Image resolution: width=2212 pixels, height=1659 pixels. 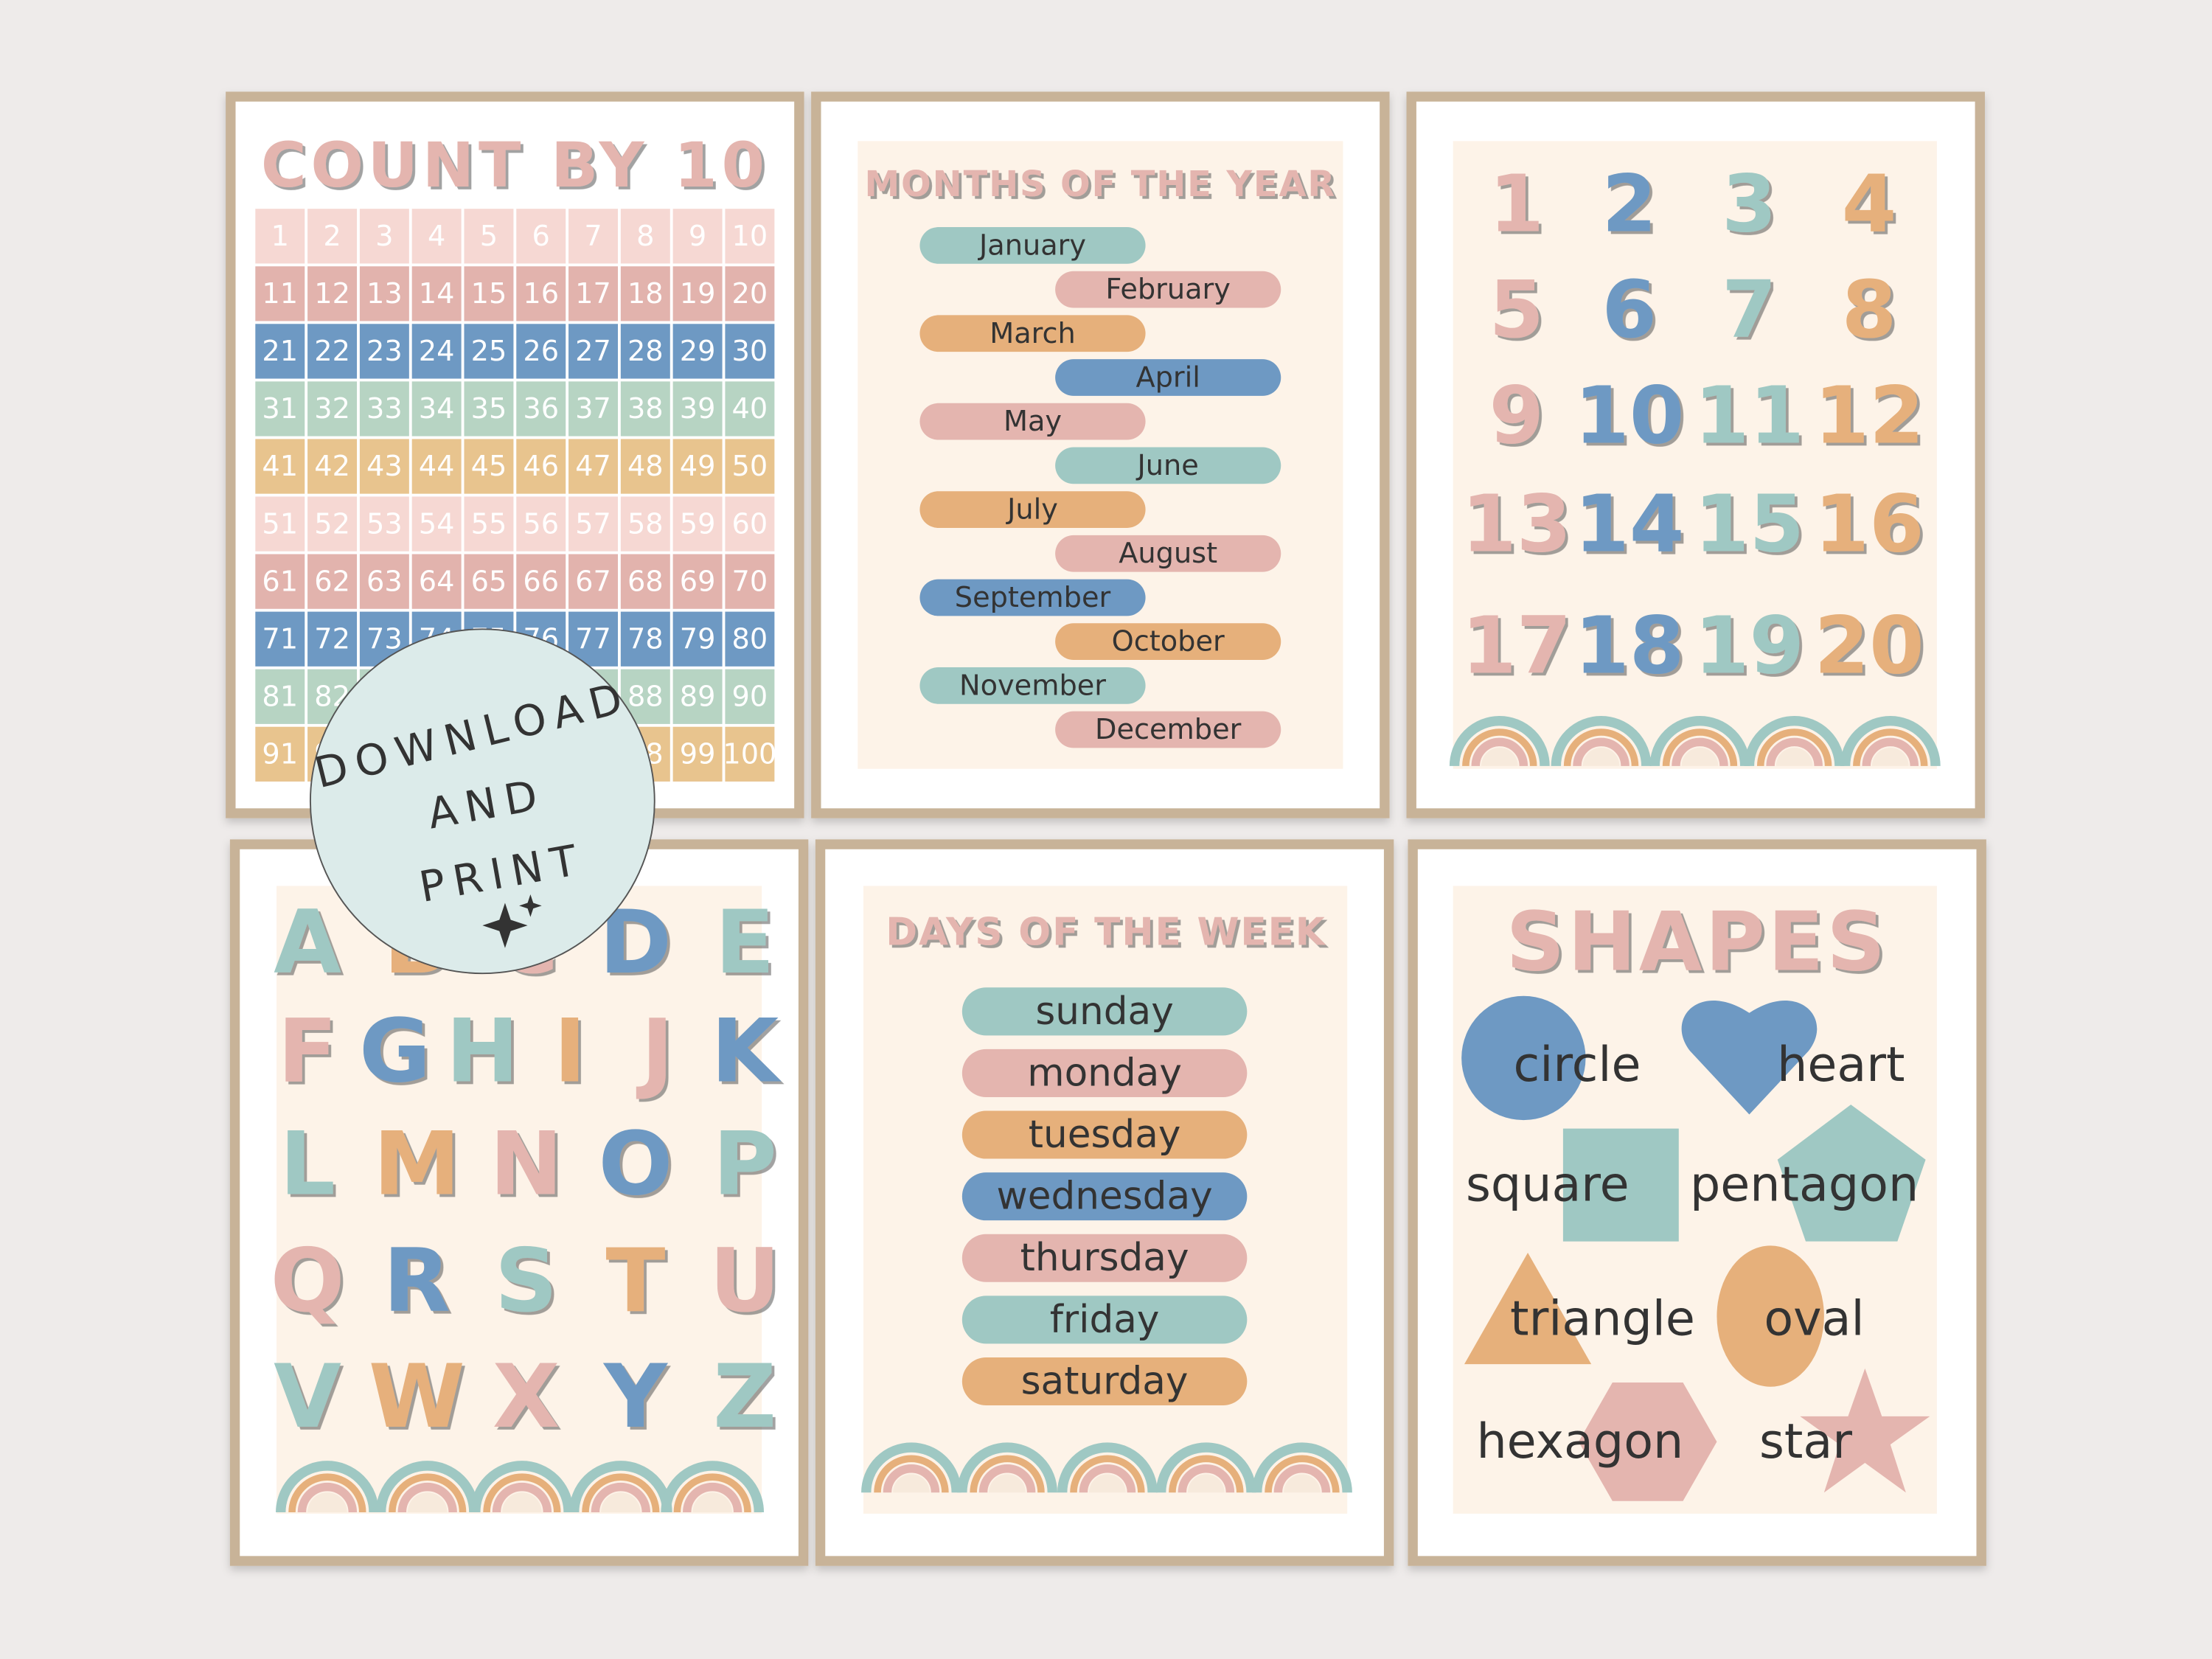 What do you see at coordinates (308, 1051) in the screenshot?
I see `letter: F` at bounding box center [308, 1051].